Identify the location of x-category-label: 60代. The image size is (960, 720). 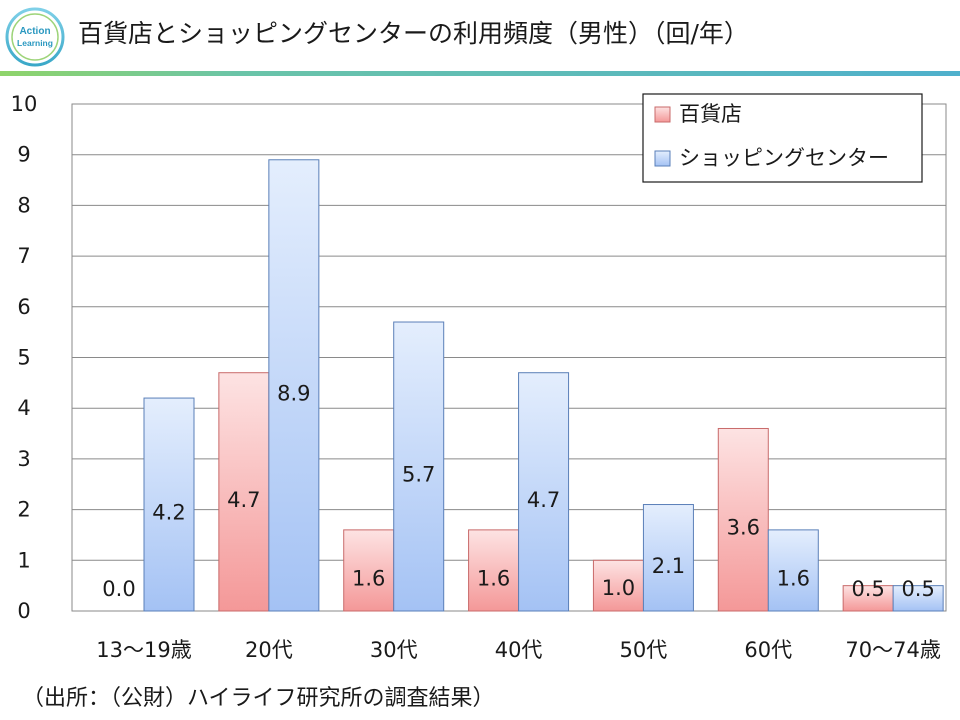
(768, 650).